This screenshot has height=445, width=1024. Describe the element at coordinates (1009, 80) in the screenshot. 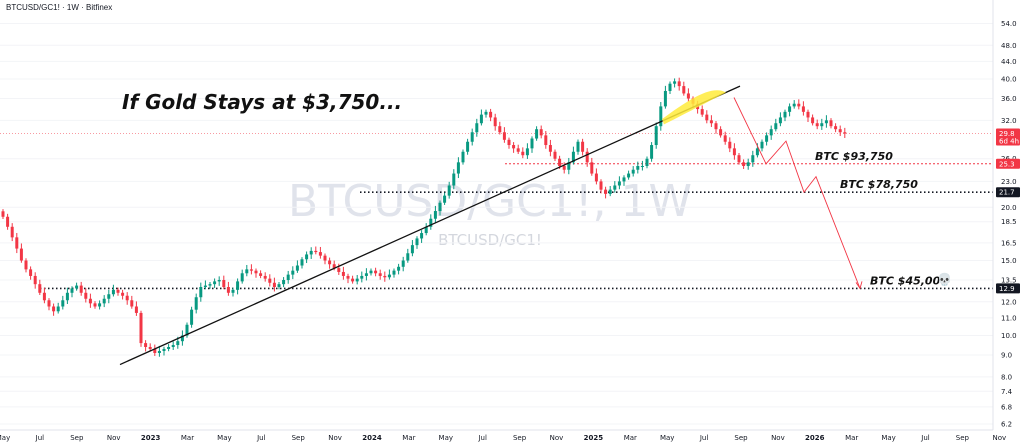

I see `y-tick-label: 40.0` at that location.